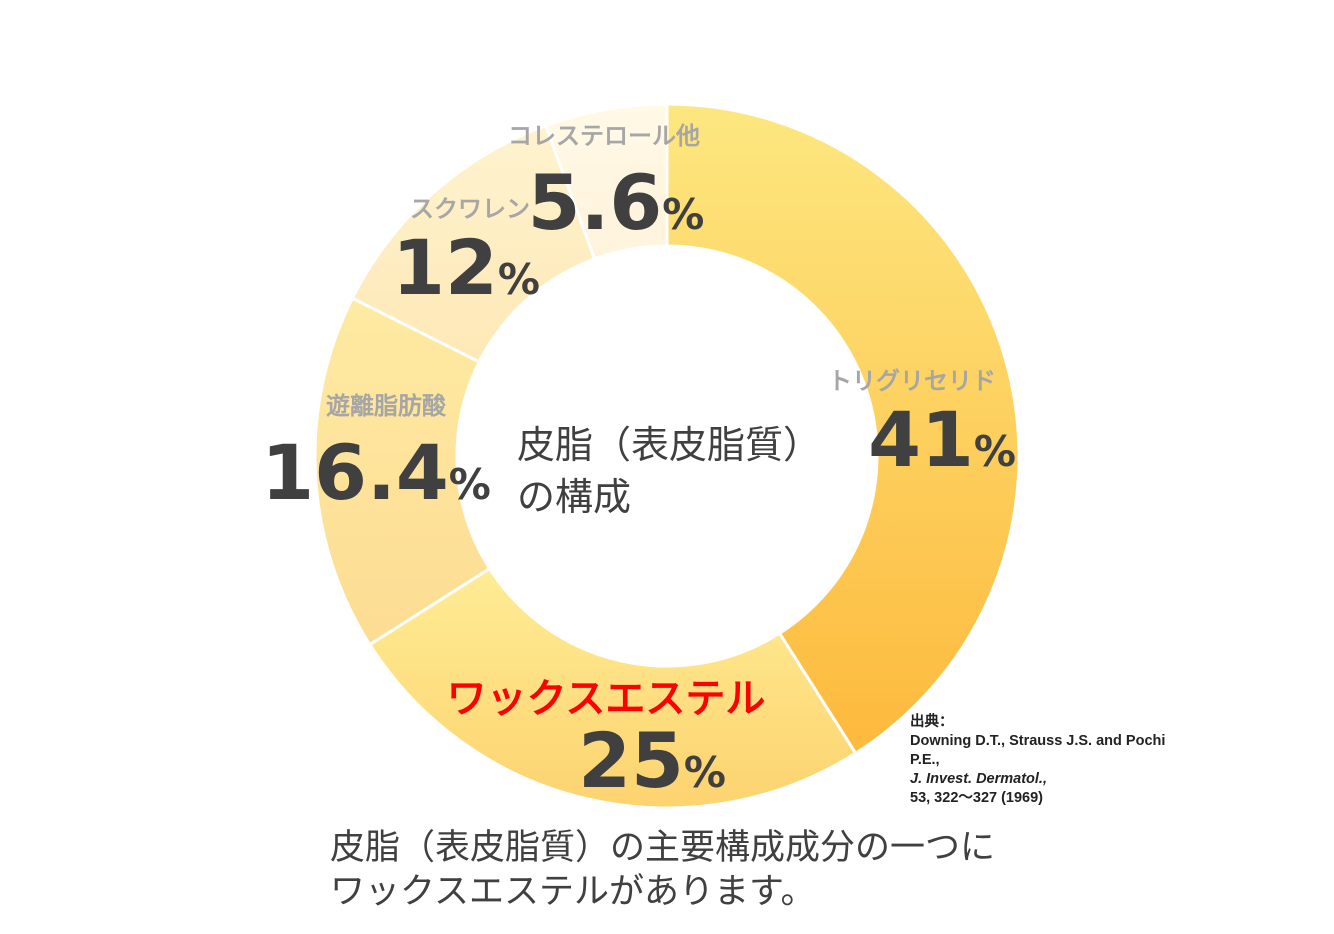 The width and height of the screenshot is (1334, 934). Describe the element at coordinates (376, 472) in the screenshot. I see `value-label-2: 16.4%` at that location.